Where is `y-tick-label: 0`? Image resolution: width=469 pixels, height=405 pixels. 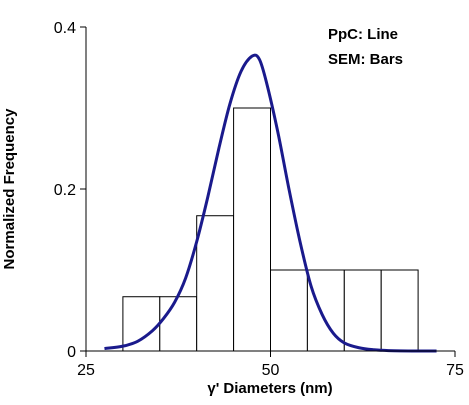
y-tick-label: 0 is located at coordinates (71, 352).